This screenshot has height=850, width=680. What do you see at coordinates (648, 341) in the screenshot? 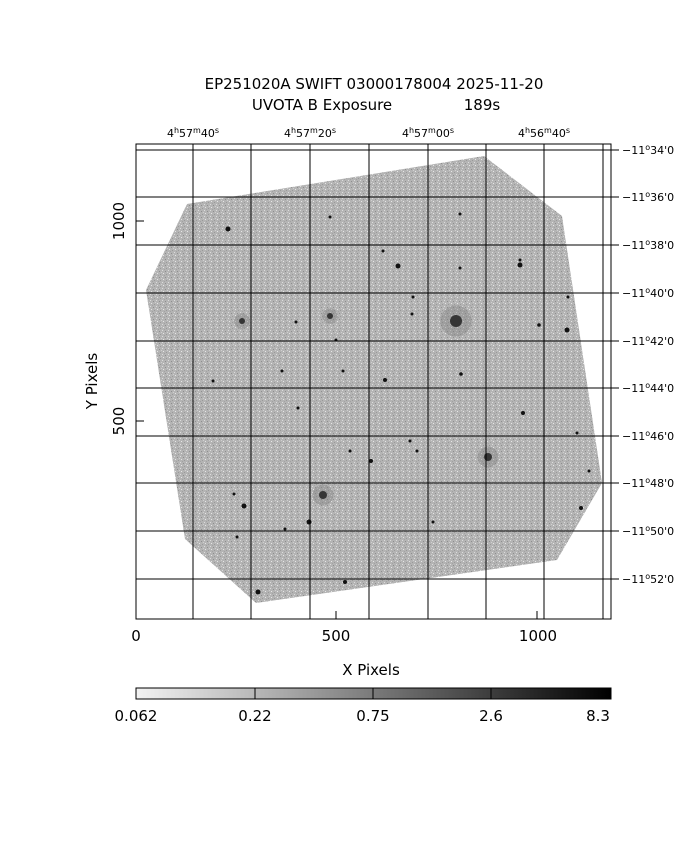
I see `dec-label: −11o42'0` at bounding box center [648, 341].